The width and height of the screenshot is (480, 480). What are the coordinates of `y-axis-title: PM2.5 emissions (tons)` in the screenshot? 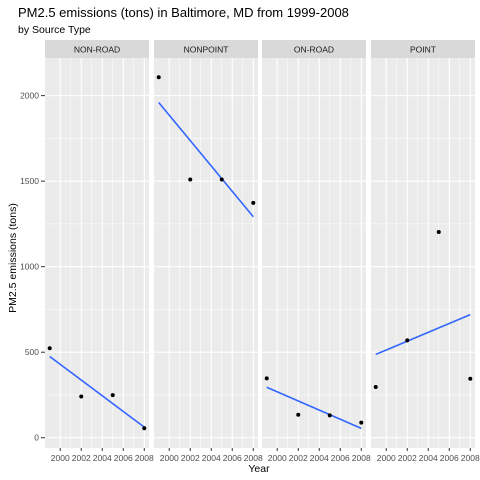 It's located at (13, 258).